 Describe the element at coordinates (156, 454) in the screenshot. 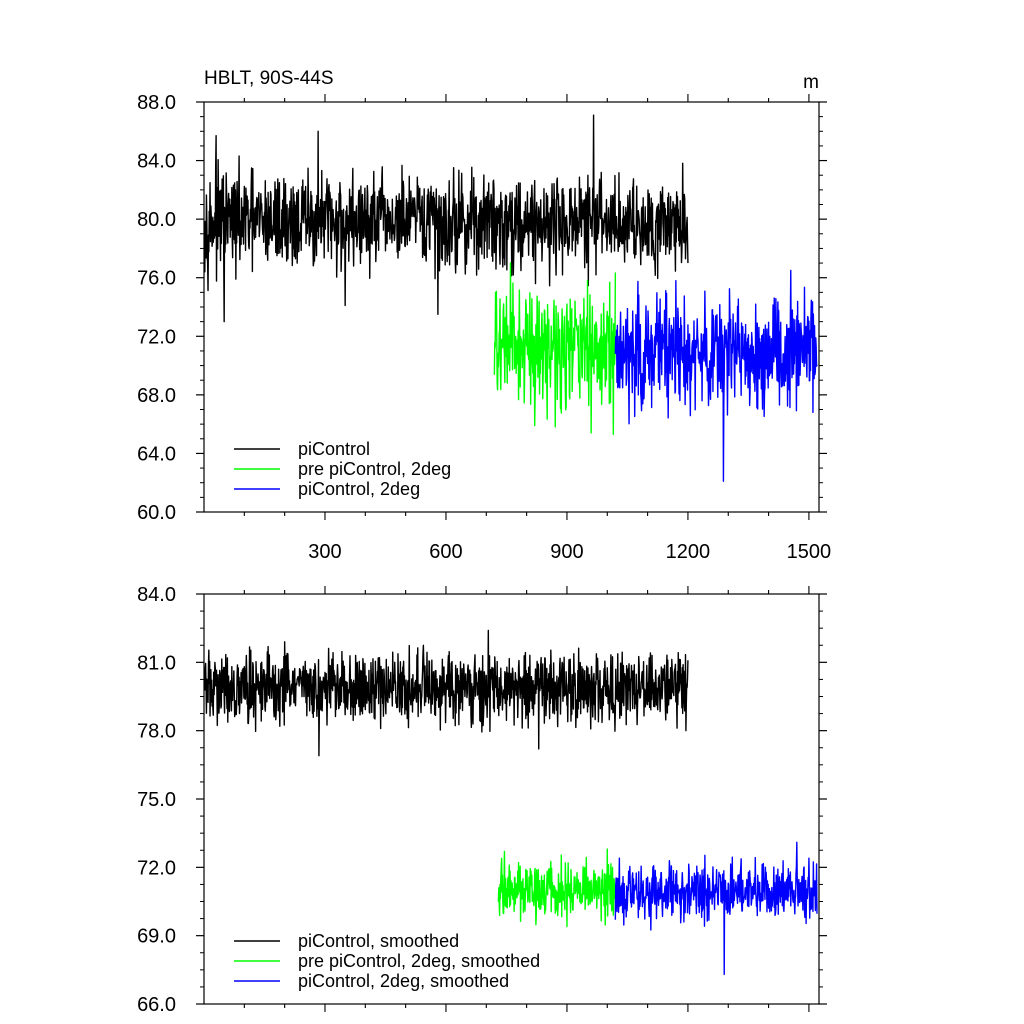

I see `y-tick-label: 64.0` at that location.